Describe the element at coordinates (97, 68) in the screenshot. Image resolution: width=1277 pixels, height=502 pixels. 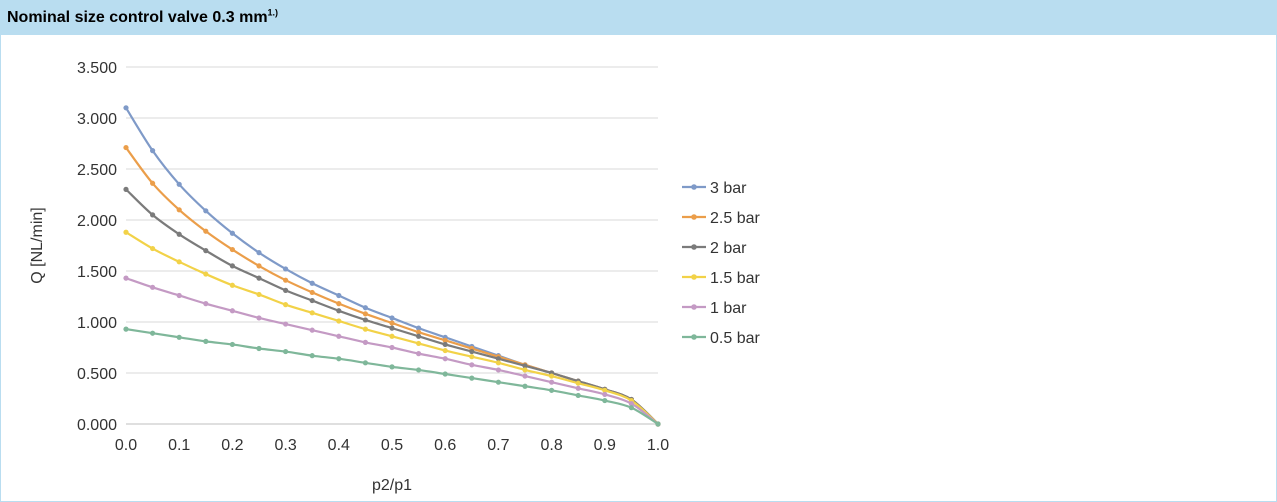
I see `y-tick-label: 3.500` at that location.